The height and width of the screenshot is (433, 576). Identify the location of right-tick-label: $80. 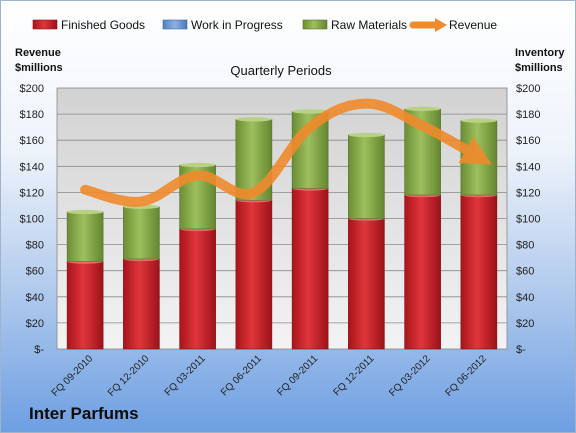
(525, 246).